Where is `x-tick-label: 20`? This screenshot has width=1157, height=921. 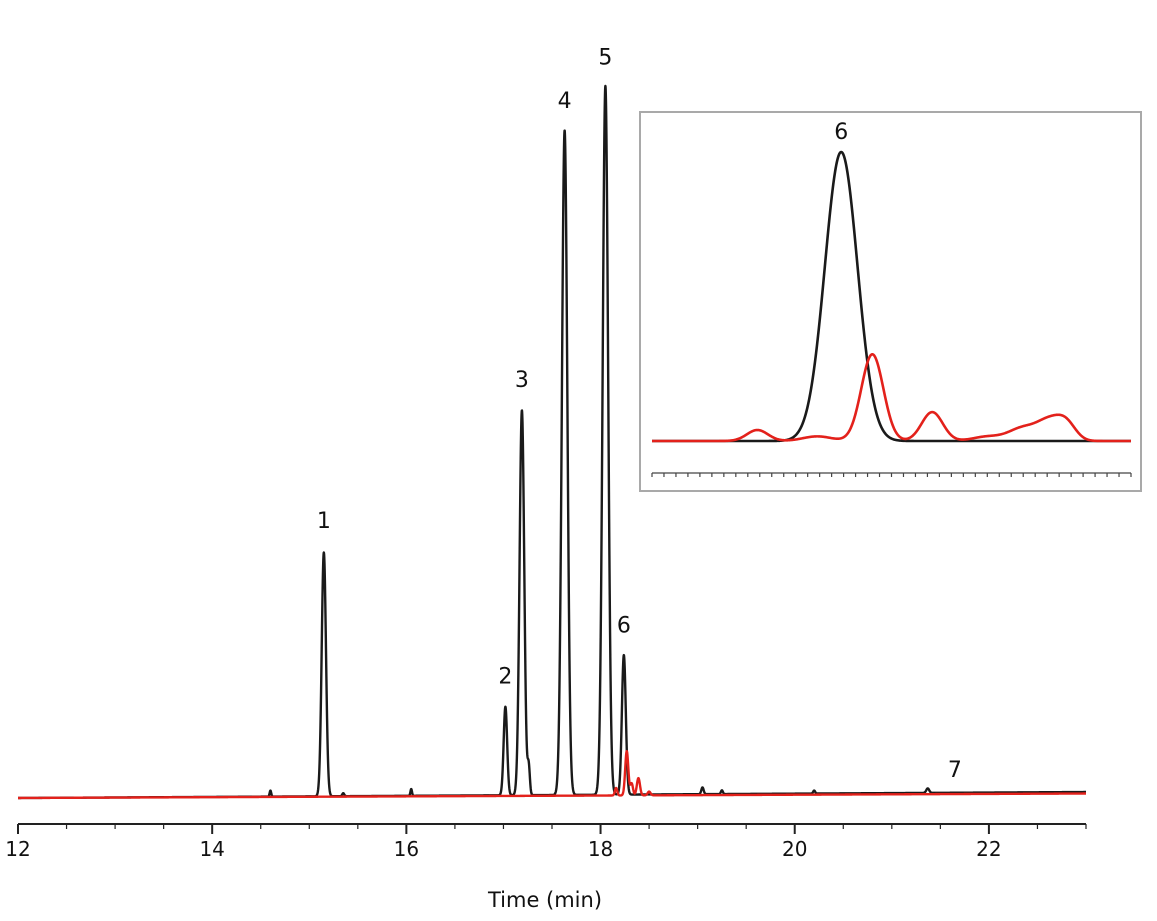
x-tick-label: 20 is located at coordinates (794, 849).